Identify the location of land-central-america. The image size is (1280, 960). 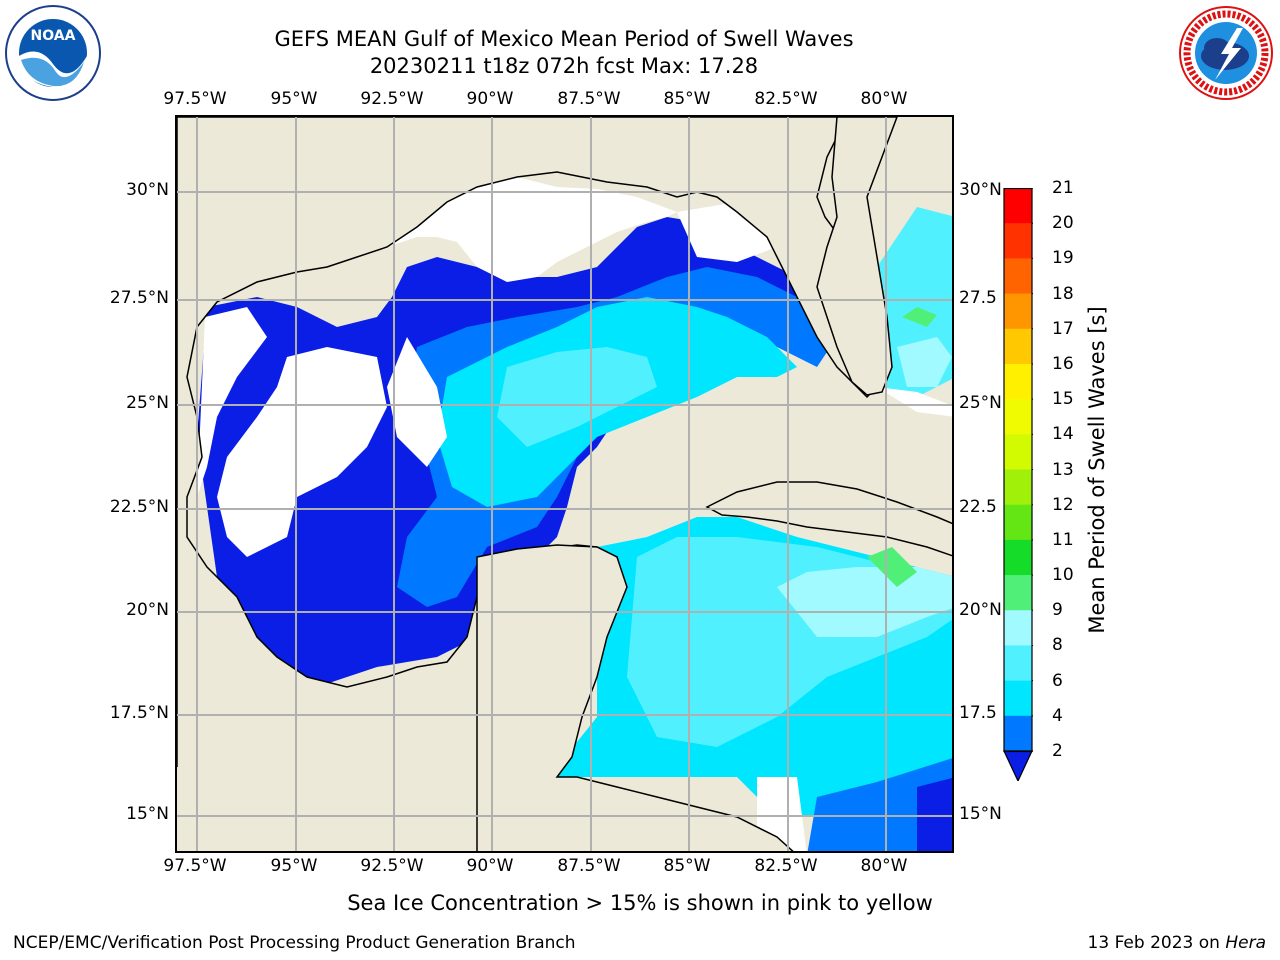
(305, 809).